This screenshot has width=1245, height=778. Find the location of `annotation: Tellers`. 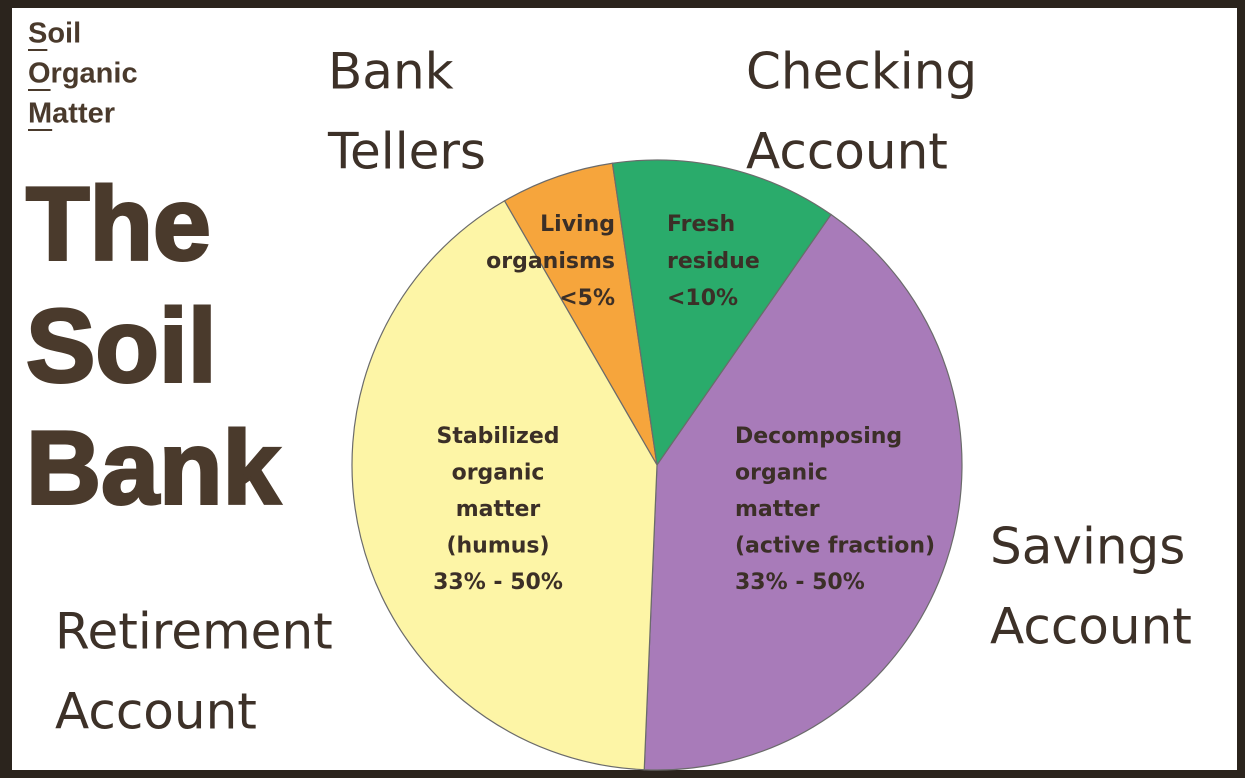

annotation: Tellers is located at coordinates (406, 152).